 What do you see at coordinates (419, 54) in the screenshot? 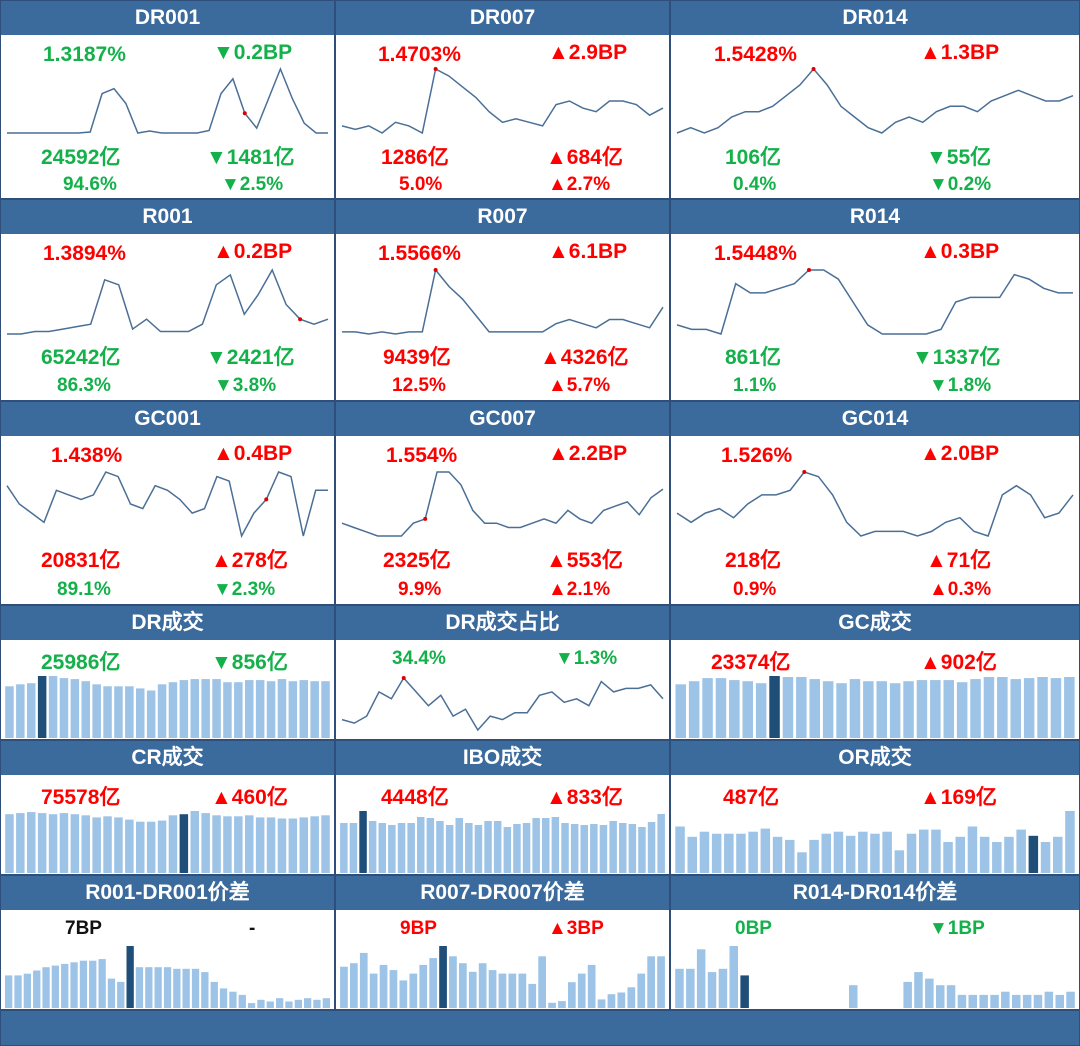
I see `rate-value: 1.4703%` at bounding box center [419, 54].